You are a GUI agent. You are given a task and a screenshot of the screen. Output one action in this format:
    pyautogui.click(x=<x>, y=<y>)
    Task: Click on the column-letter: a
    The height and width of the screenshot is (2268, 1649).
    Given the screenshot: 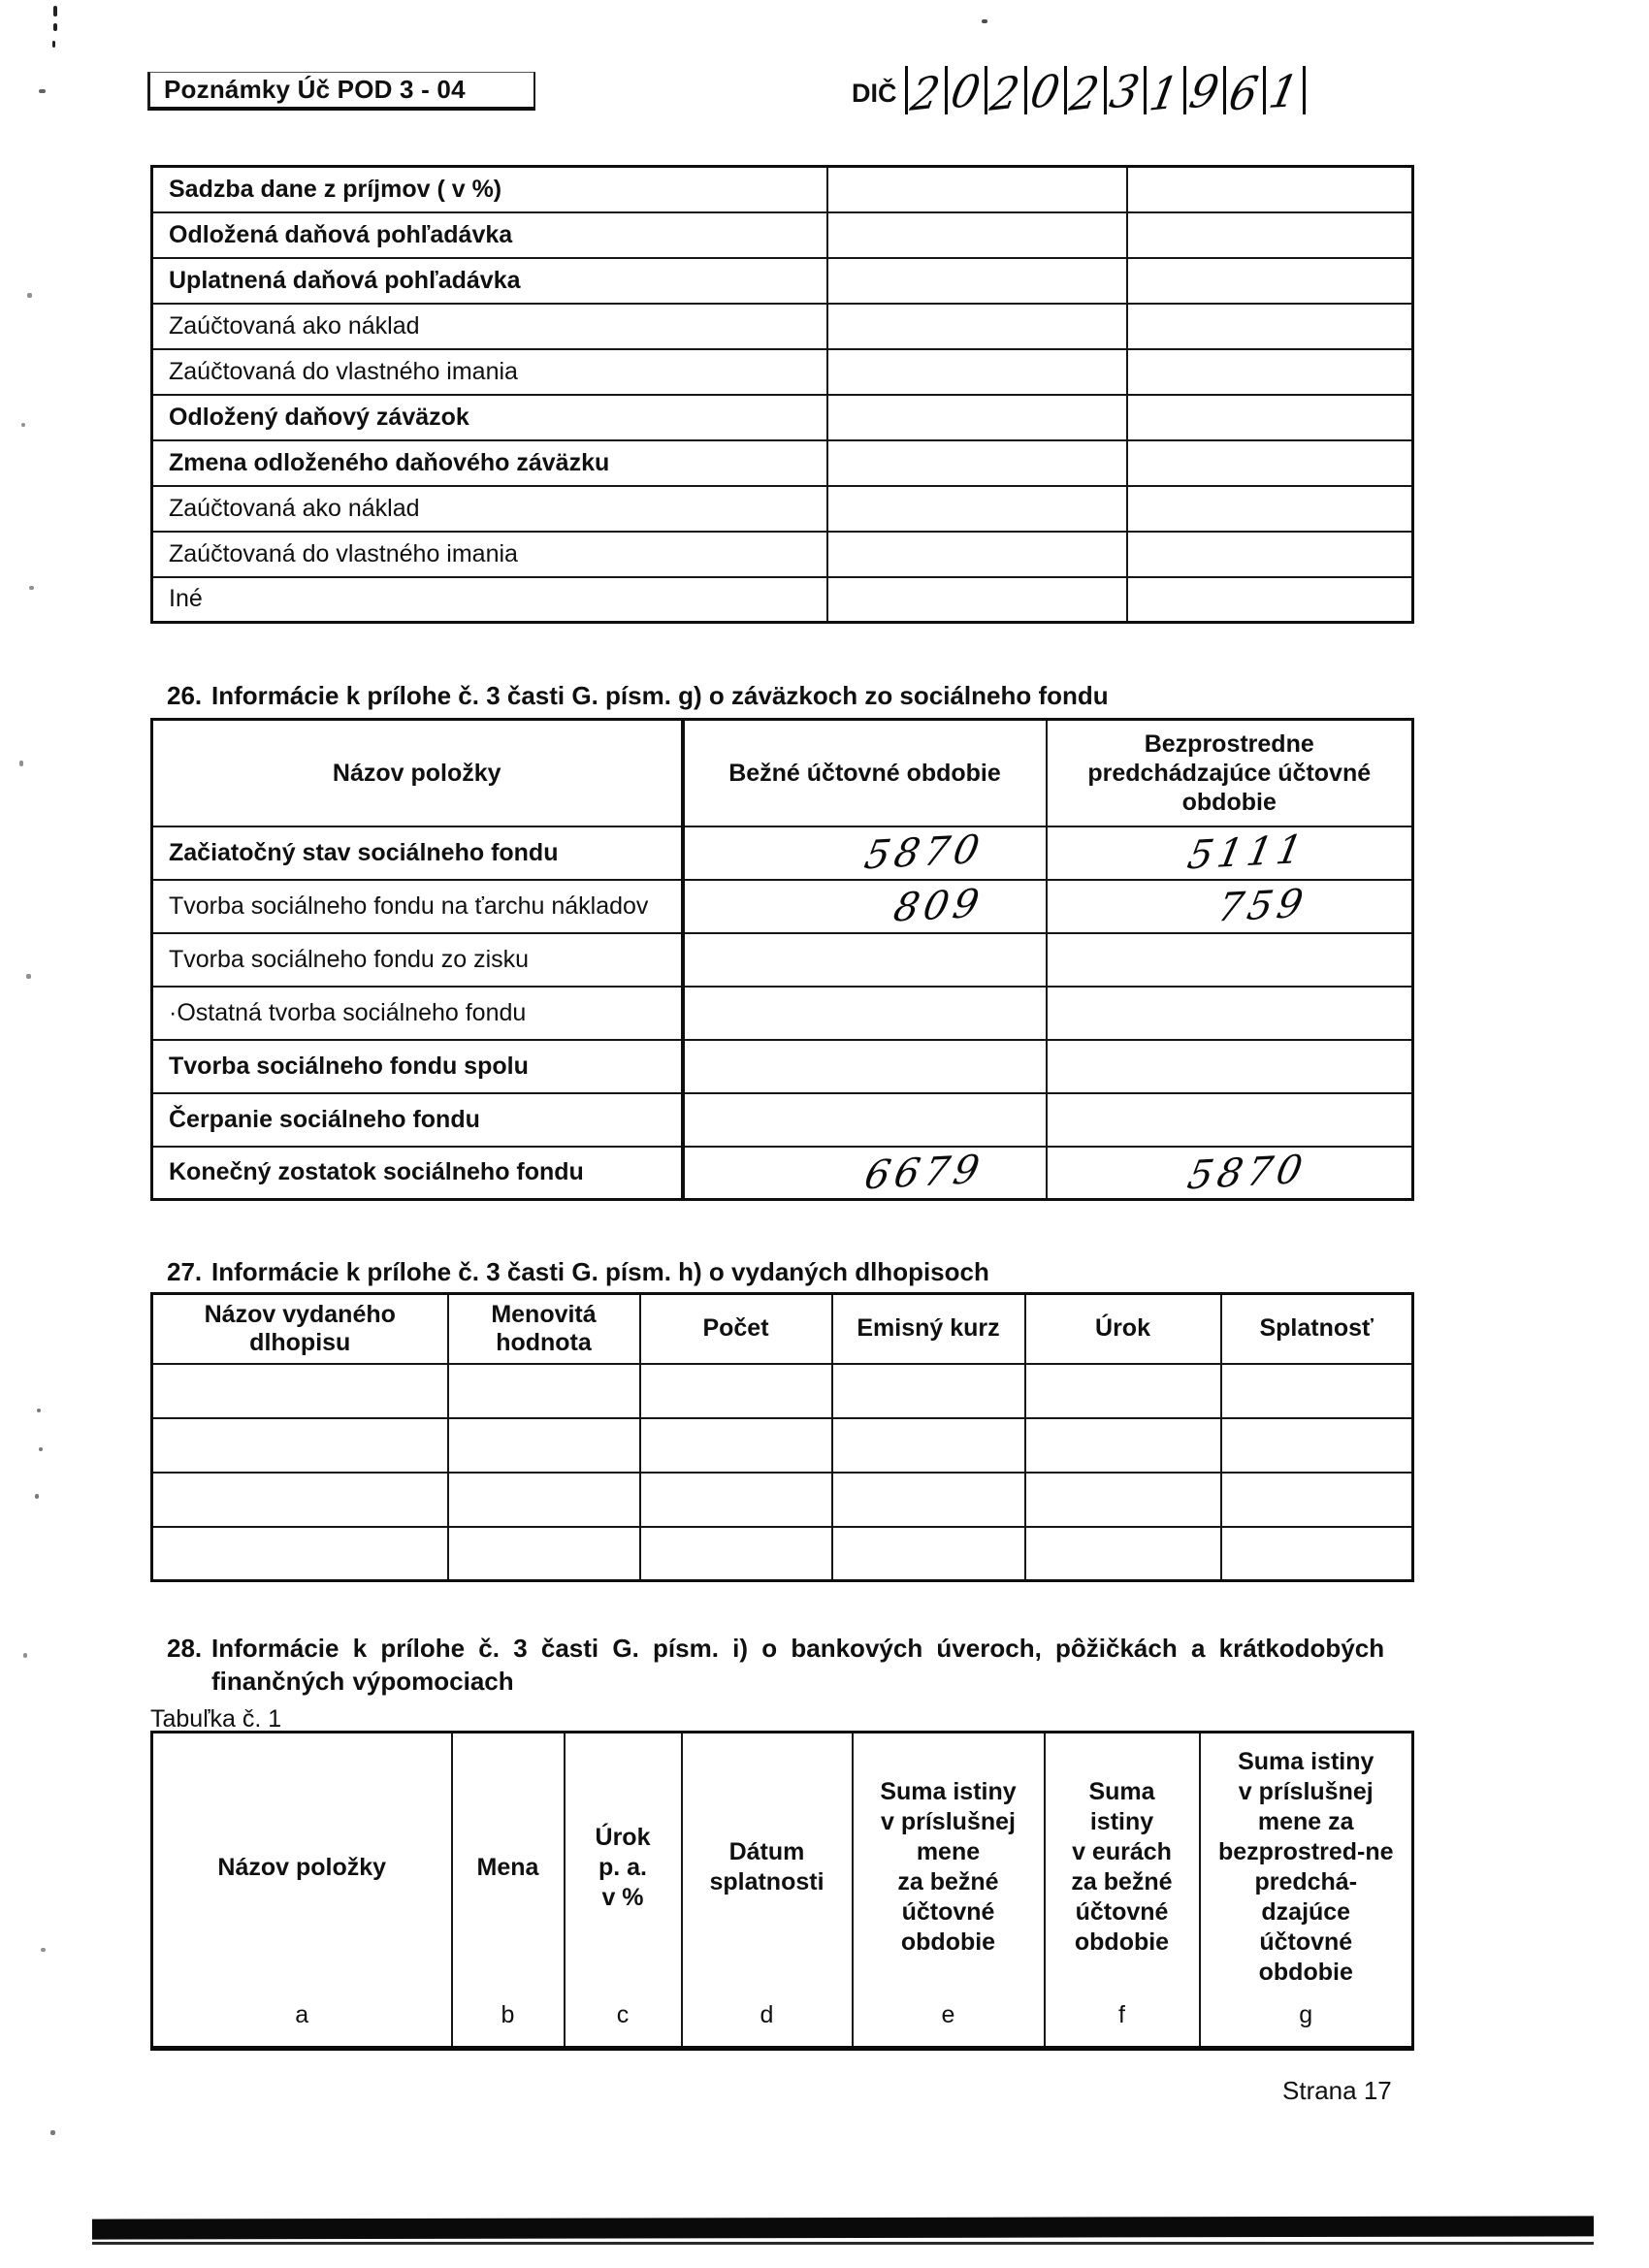 What is the action you would take?
    pyautogui.click(x=302, y=2014)
    